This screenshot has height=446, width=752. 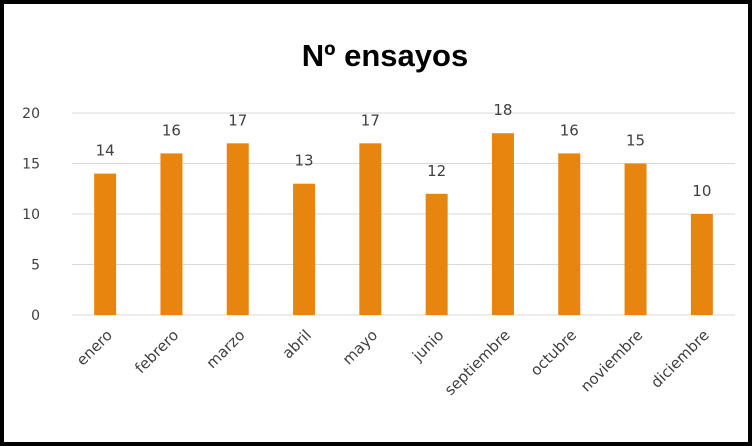 What do you see at coordinates (31, 165) in the screenshot?
I see `y-tick-label: 15` at bounding box center [31, 165].